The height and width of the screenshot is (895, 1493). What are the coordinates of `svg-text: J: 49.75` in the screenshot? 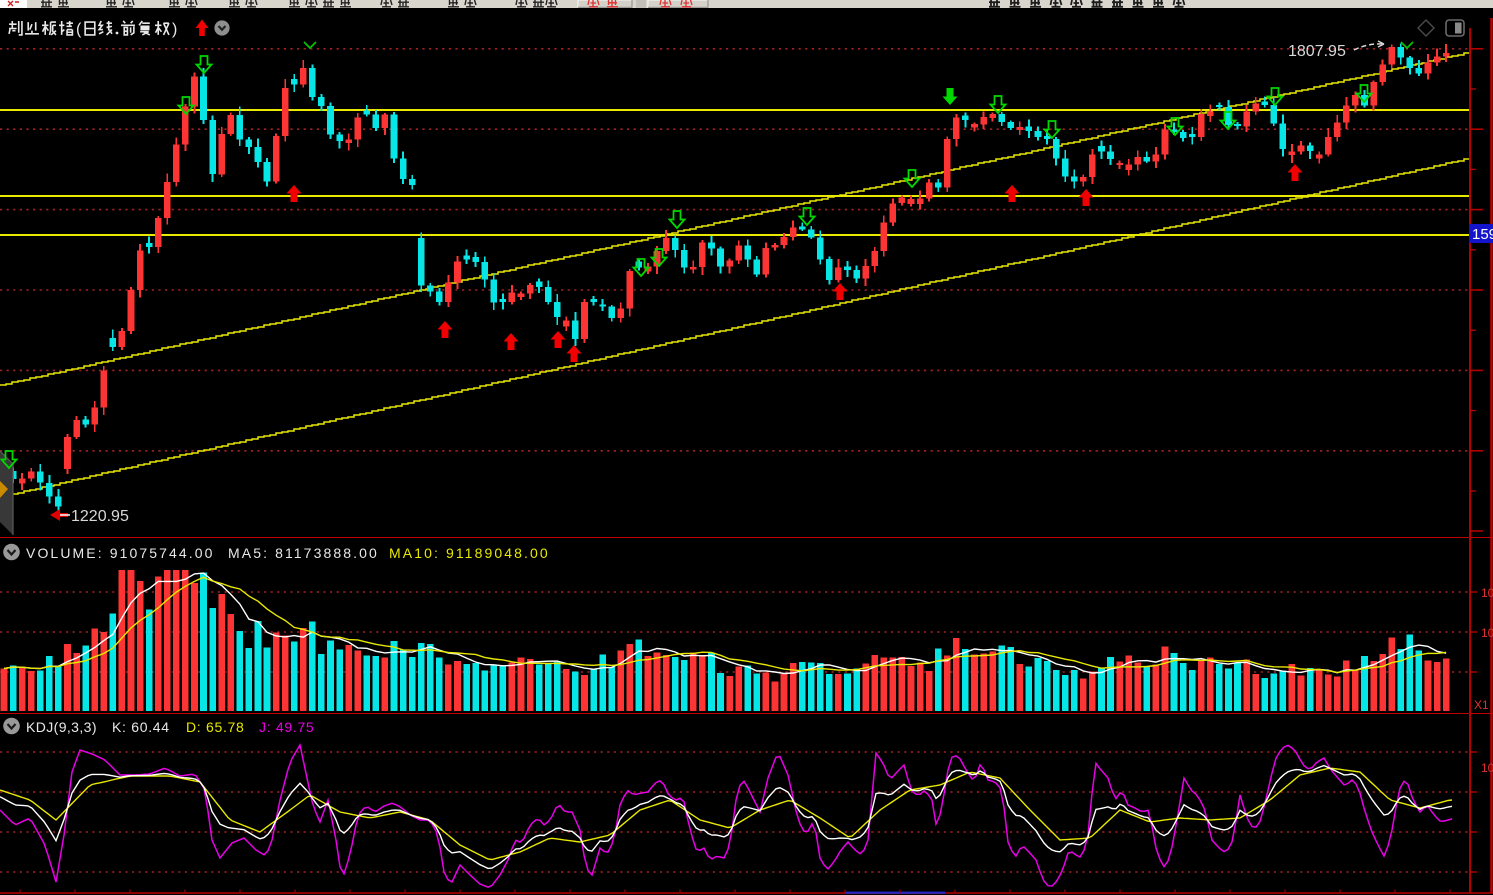 It's located at (286, 727).